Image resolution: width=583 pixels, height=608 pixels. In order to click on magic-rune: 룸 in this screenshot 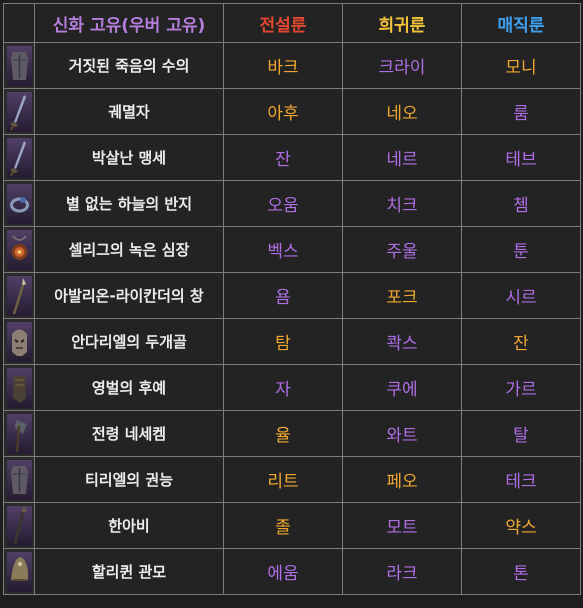, I will do `click(521, 111)`.